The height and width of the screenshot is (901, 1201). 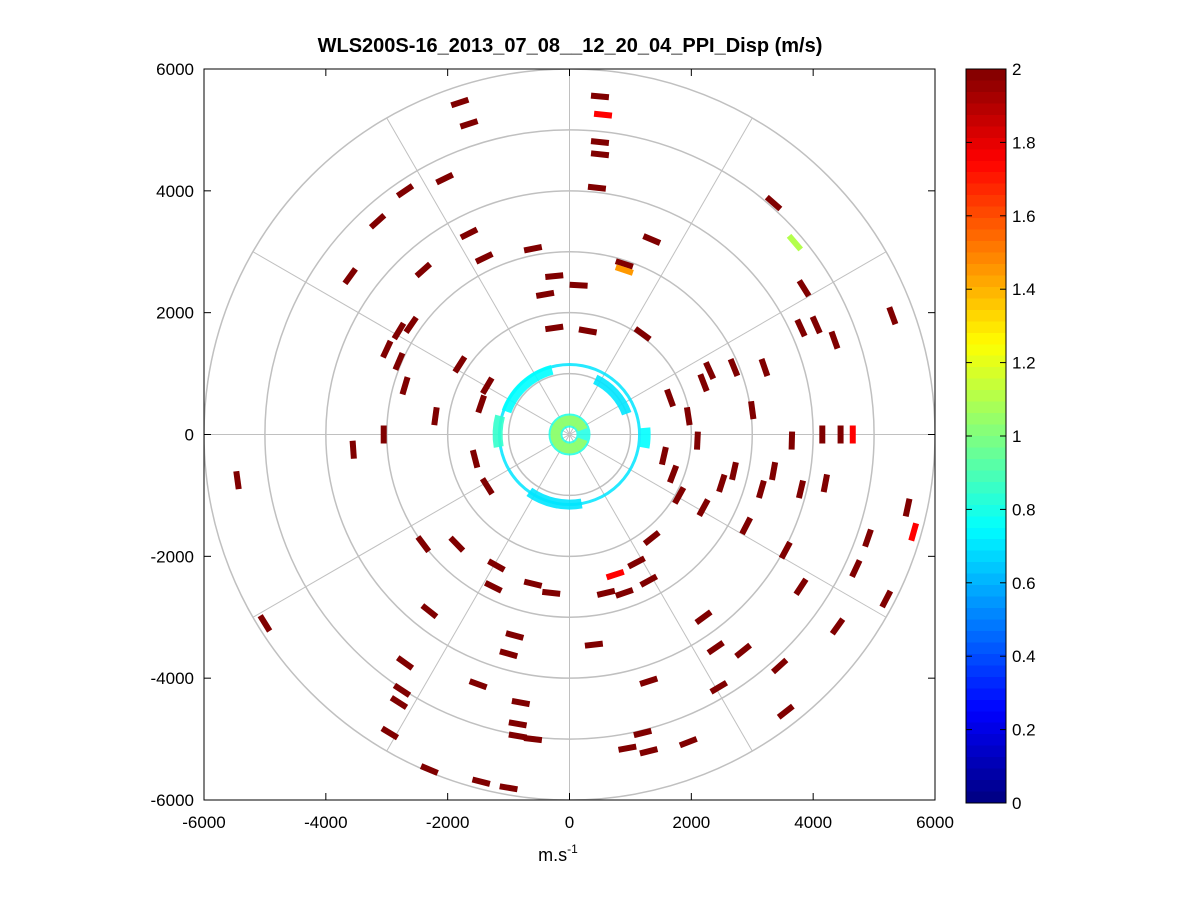 I want to click on colorbar: 0 0.2 0.4 0.6 0.8 1 1.2 1.4 1.6 1.8 2, so click(x=1000, y=436).